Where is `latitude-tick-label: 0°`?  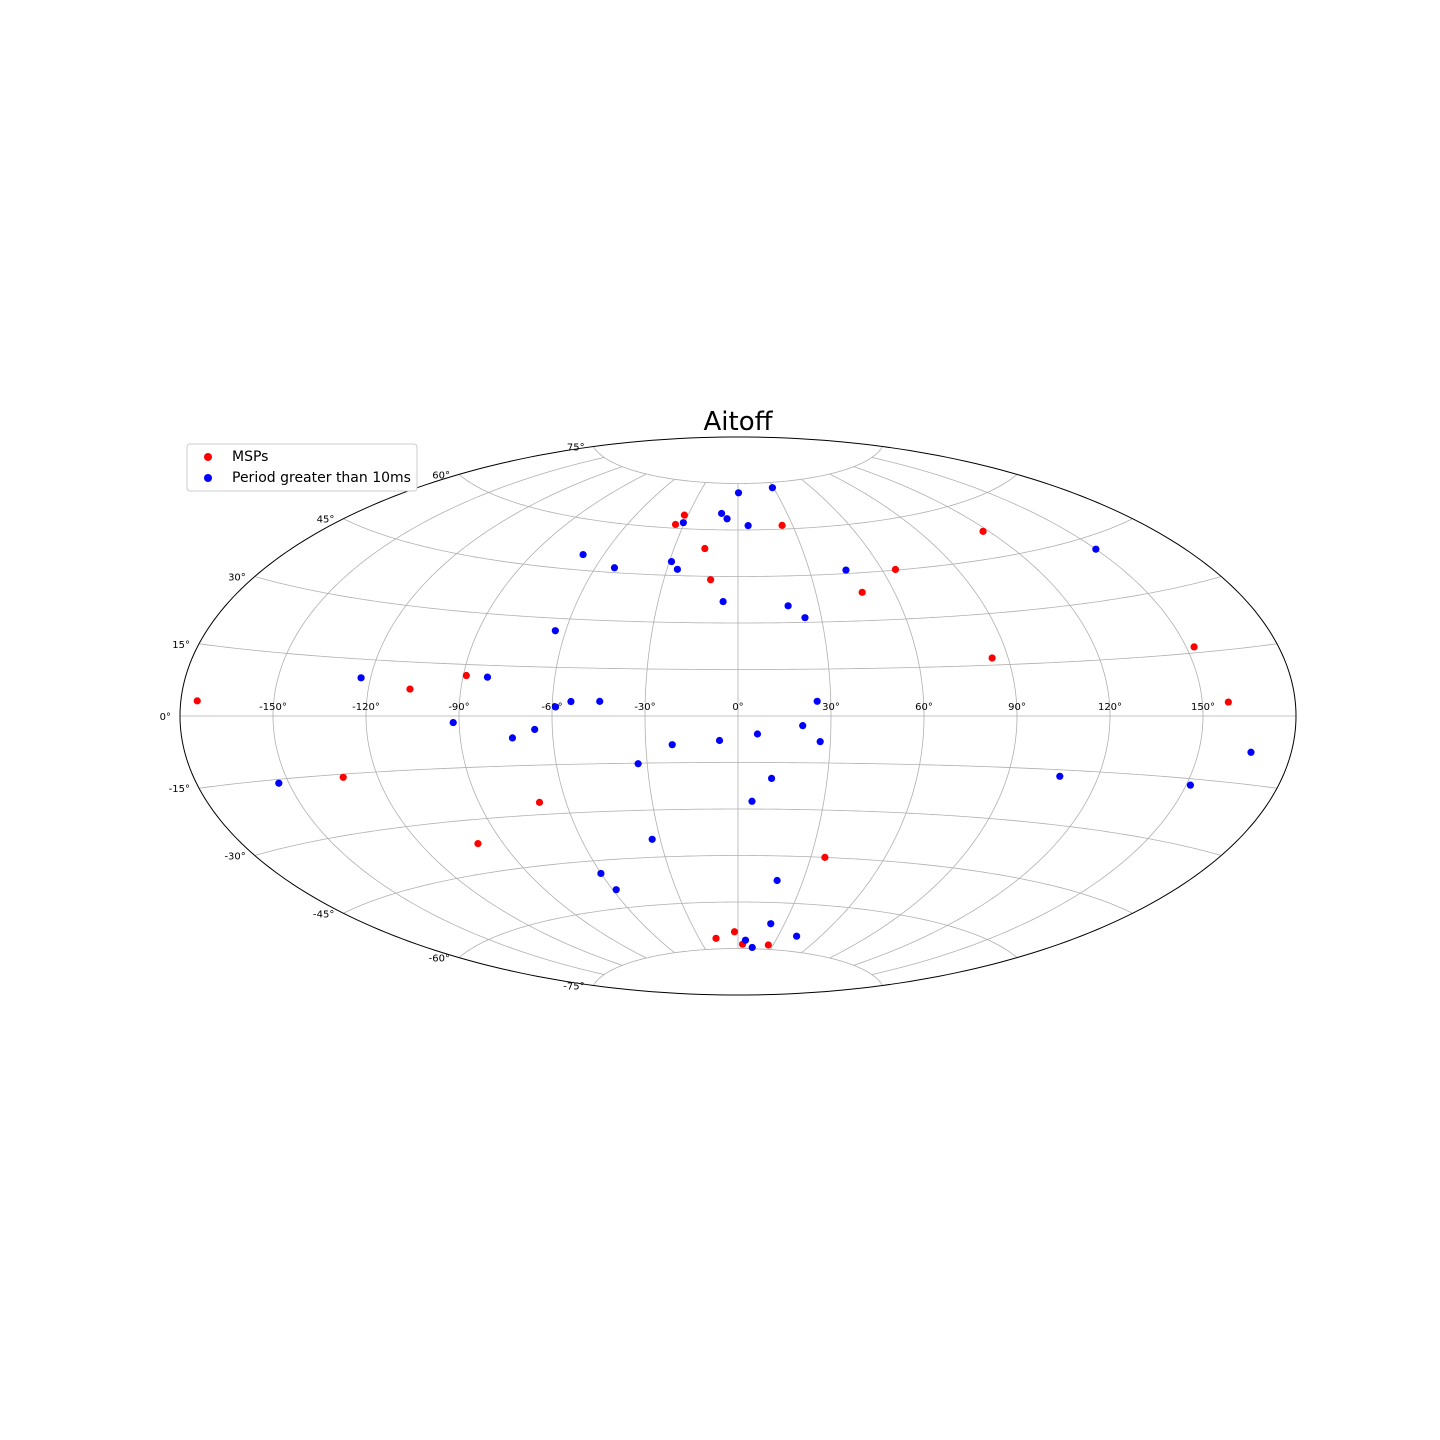
latitude-tick-label: 0° is located at coordinates (165, 717).